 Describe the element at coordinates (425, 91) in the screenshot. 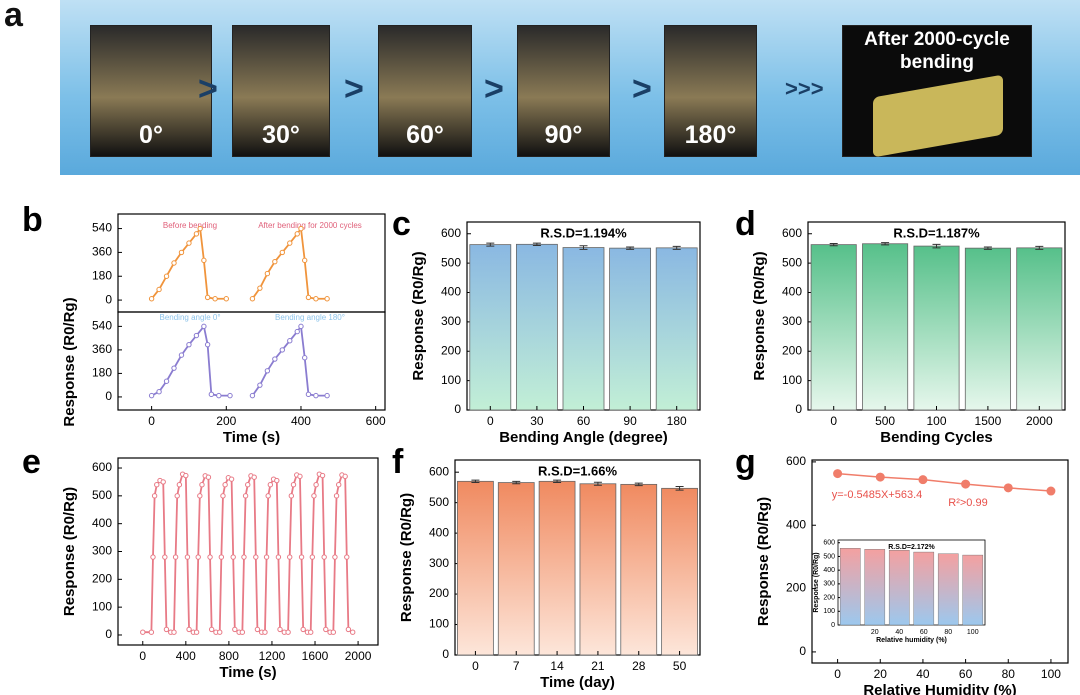

I see `photo: 60°` at that location.